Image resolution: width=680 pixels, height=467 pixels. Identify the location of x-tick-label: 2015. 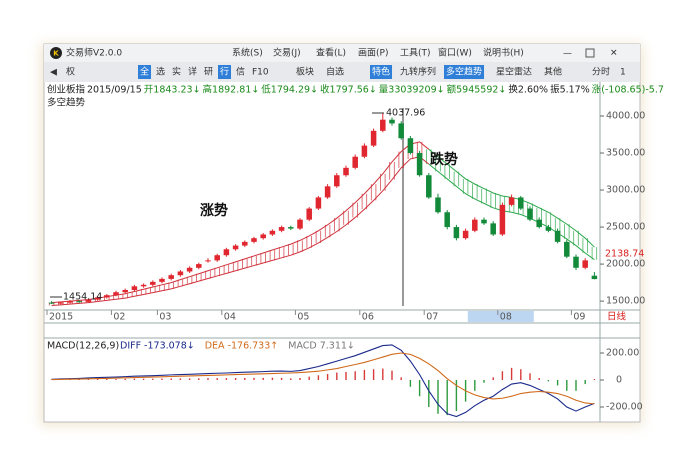
(61, 317).